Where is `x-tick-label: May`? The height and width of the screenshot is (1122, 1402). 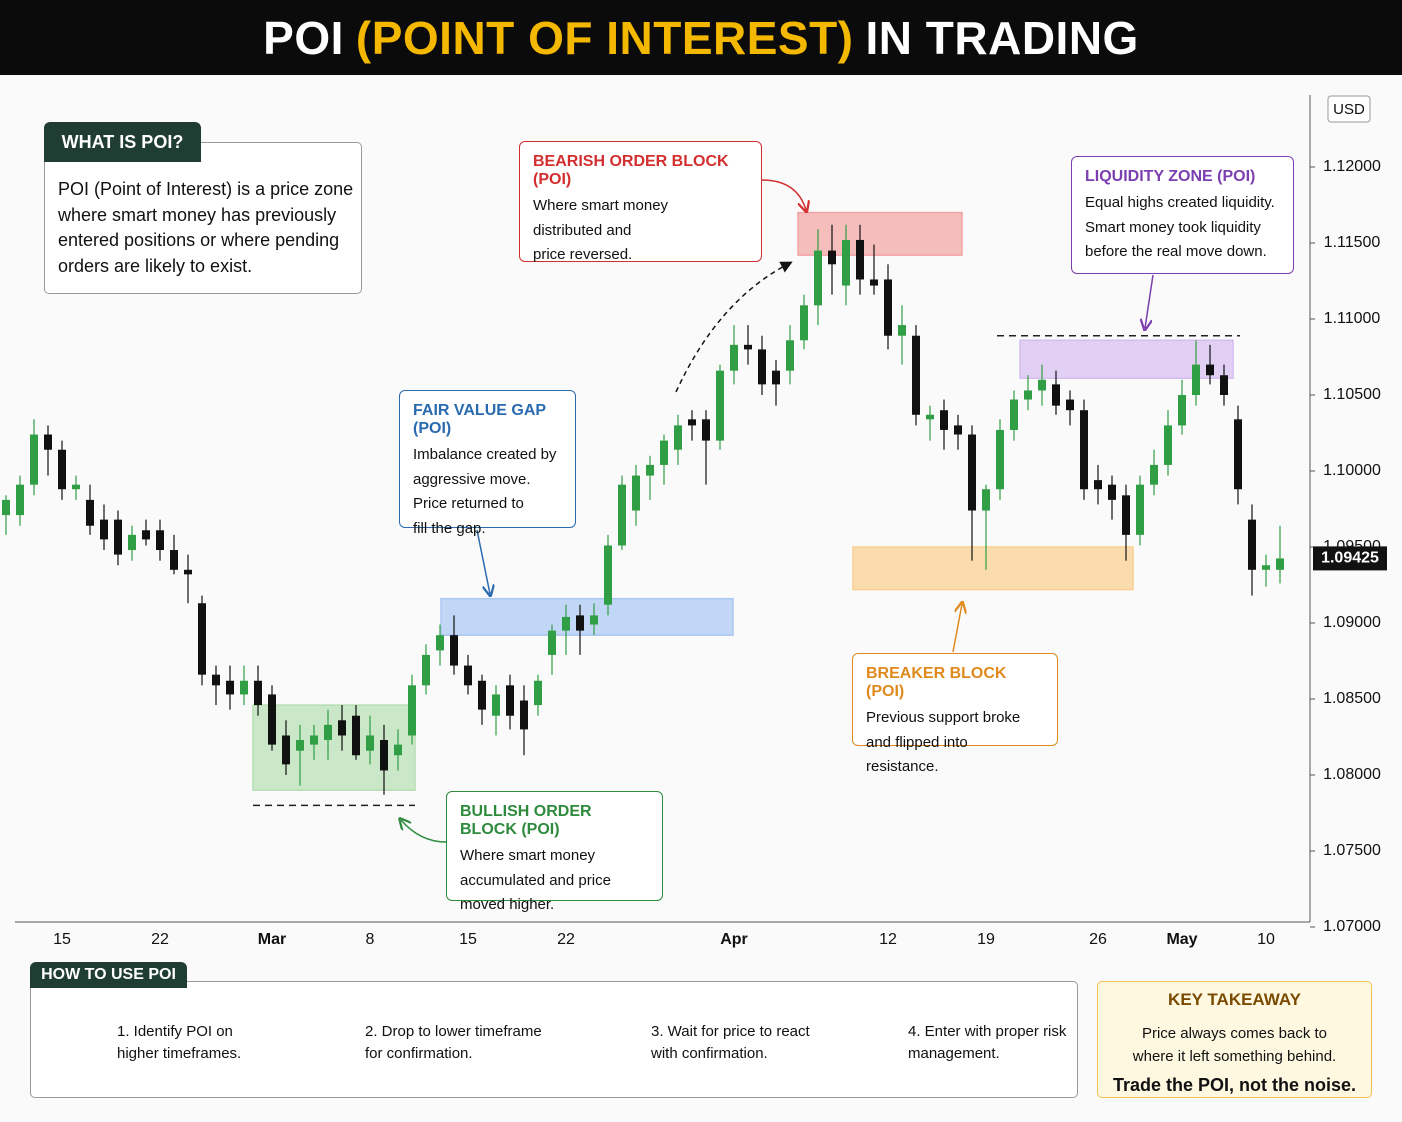 x-tick-label: May is located at coordinates (1181, 939).